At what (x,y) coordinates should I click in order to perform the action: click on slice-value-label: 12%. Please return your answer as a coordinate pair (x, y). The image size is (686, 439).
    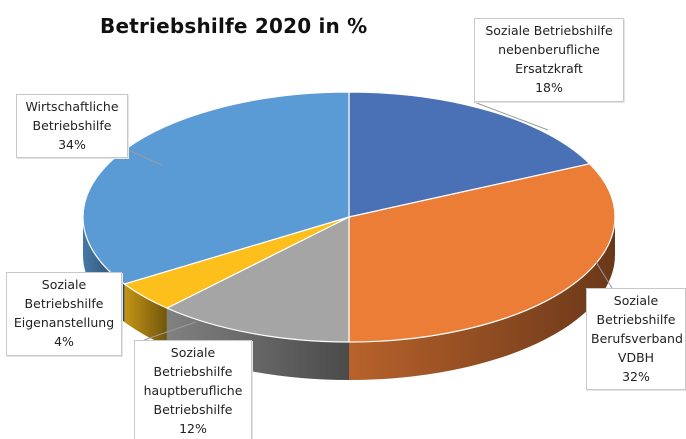
    Looking at the image, I should click on (193, 428).